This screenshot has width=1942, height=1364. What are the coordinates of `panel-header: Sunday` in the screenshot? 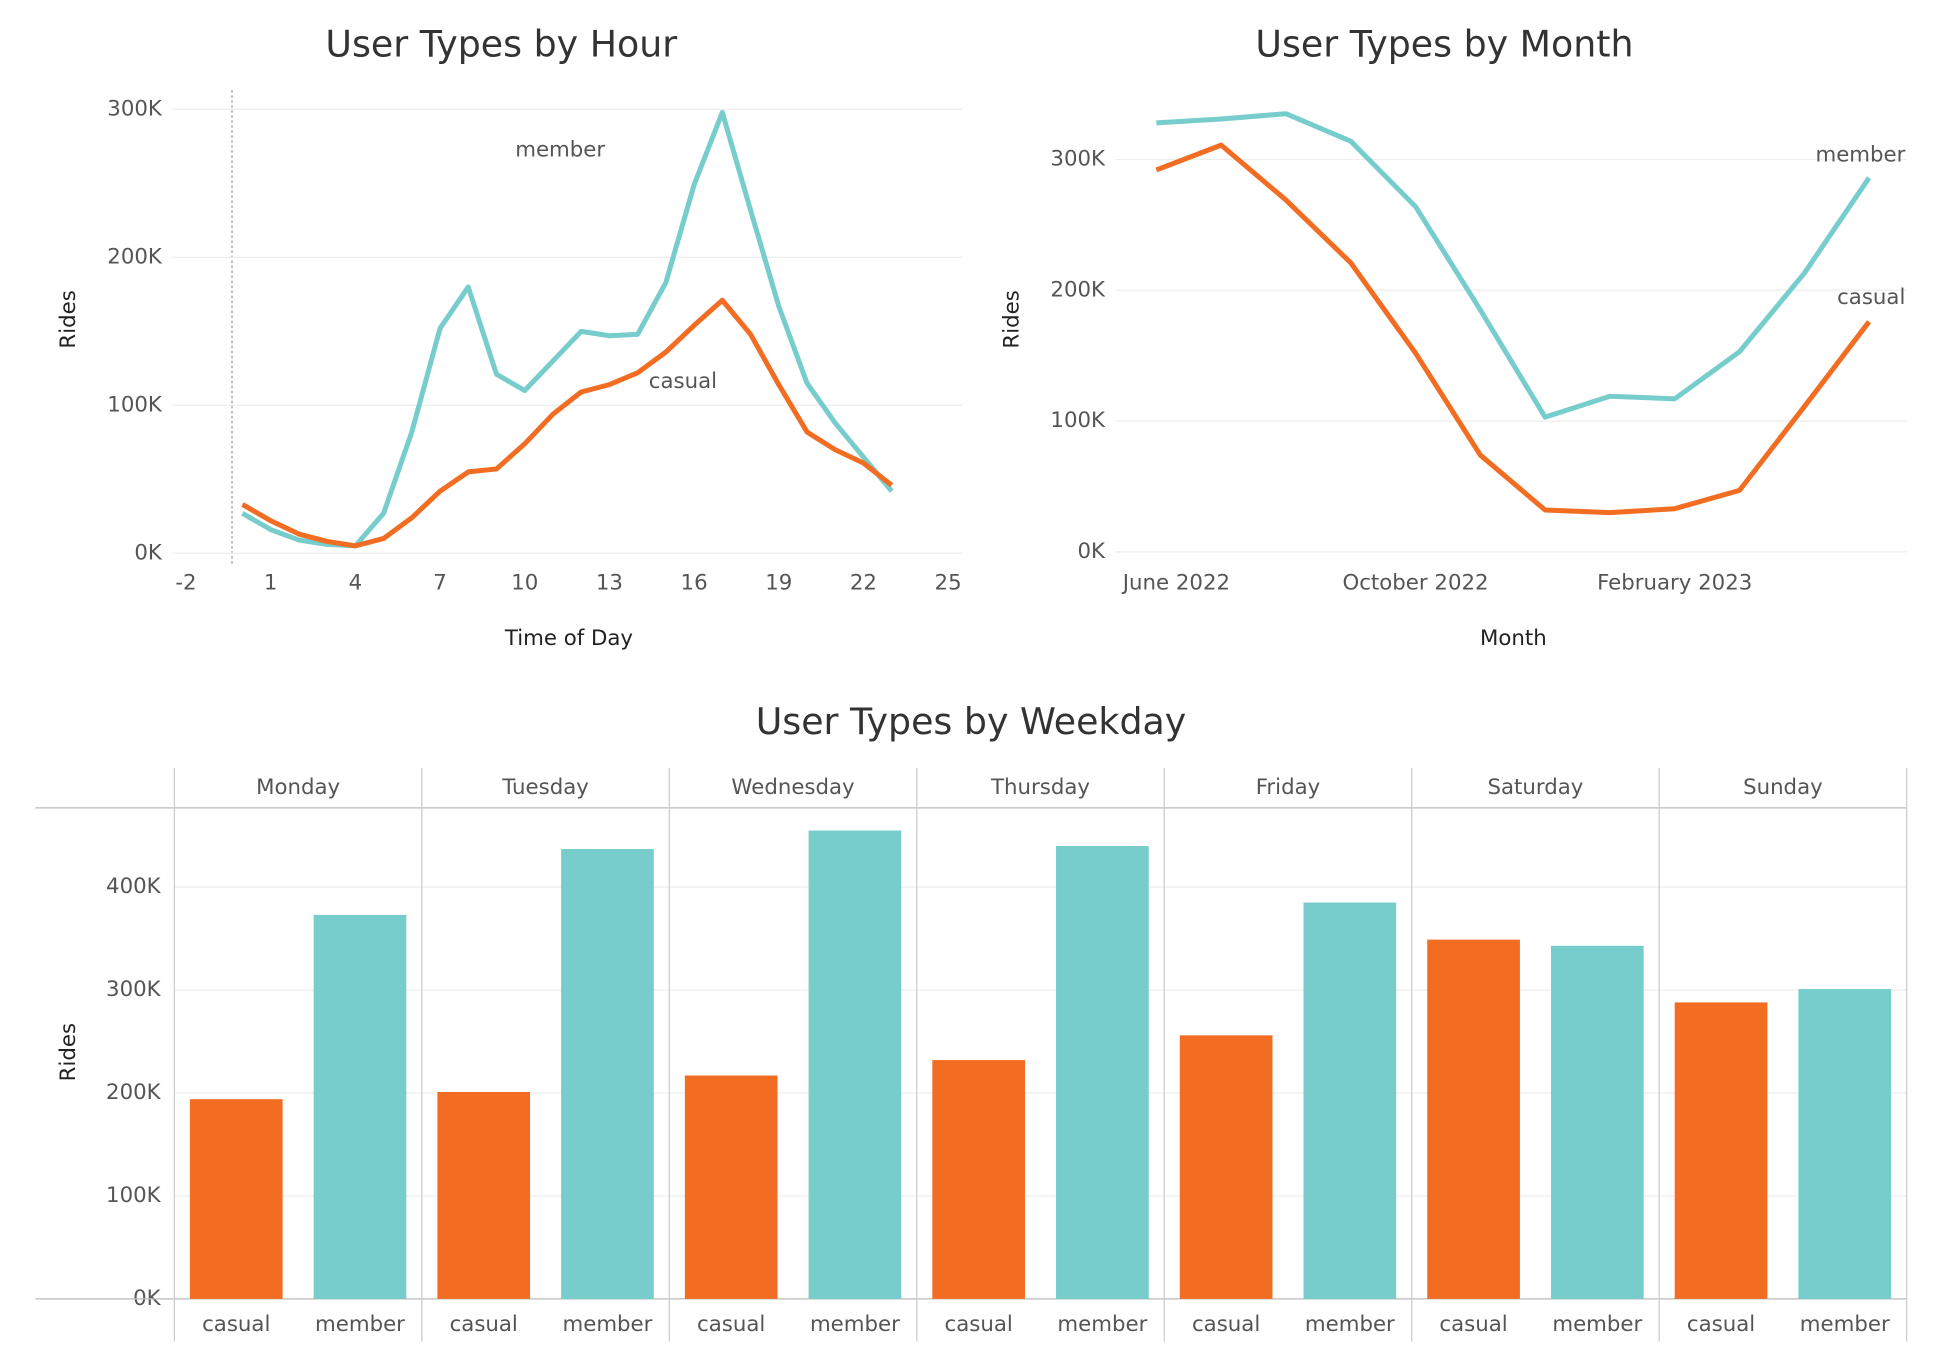 It's located at (1783, 787).